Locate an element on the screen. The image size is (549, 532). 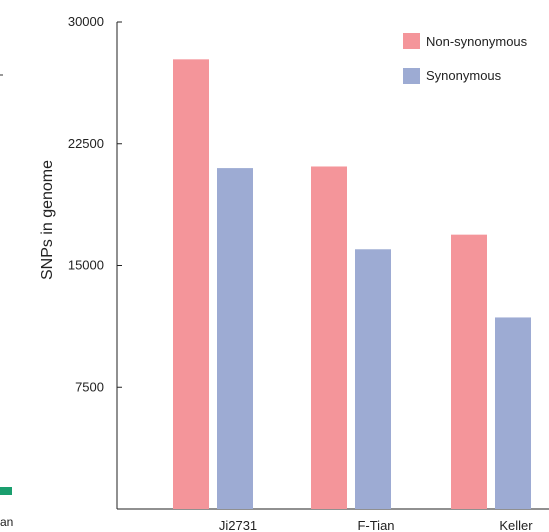
legend-label-synonymous: Synonymous is located at coordinates (464, 75).